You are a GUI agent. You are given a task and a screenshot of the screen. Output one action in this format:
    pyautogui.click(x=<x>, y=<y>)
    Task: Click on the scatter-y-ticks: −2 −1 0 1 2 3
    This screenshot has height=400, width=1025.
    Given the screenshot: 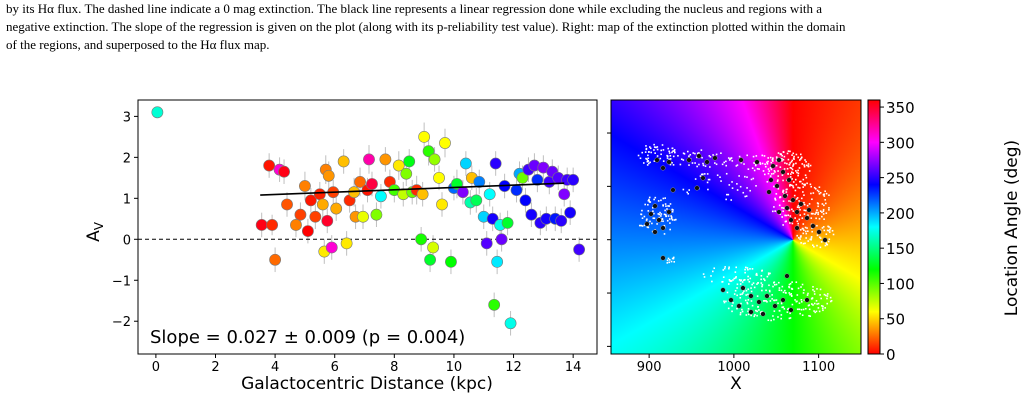 What is the action you would take?
    pyautogui.click(x=125, y=220)
    